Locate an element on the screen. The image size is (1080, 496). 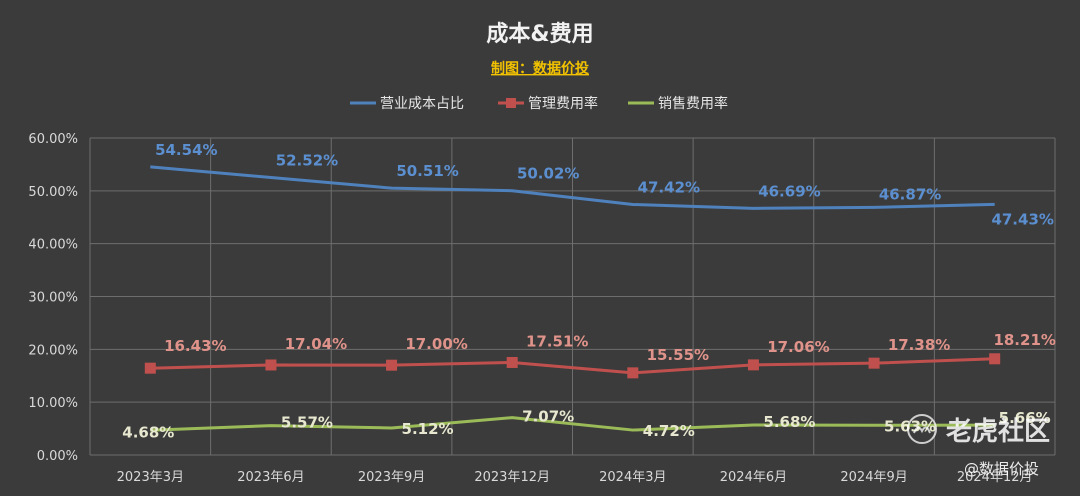
data-label: 15.55% is located at coordinates (678, 355).